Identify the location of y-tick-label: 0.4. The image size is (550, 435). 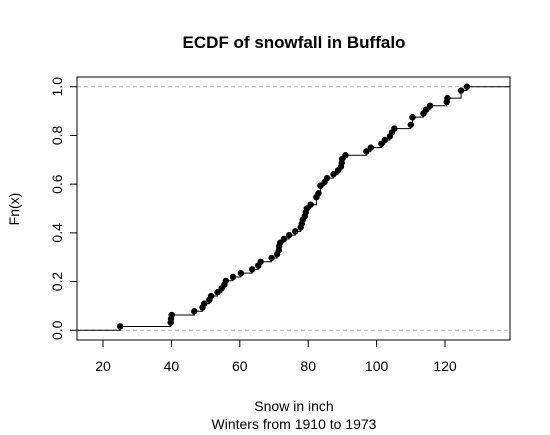
(57, 233).